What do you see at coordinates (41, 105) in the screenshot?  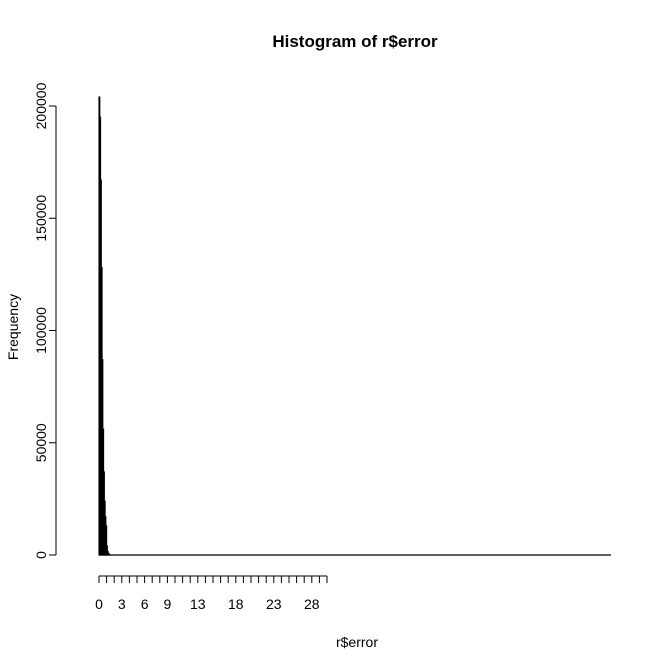 I see `y-tick-label: 200000` at bounding box center [41, 105].